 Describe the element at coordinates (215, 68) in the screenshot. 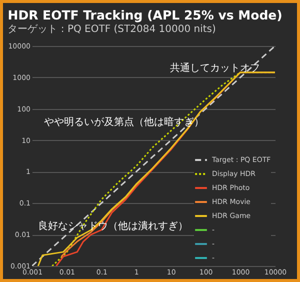

I see `annotation: 共通してカットオフ` at that location.